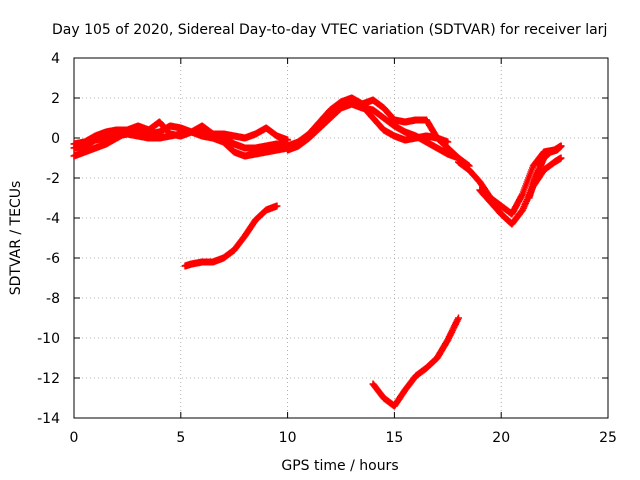 Image resolution: width=640 pixels, height=480 pixels. I want to click on y-tick-label: -12, so click(48, 379).